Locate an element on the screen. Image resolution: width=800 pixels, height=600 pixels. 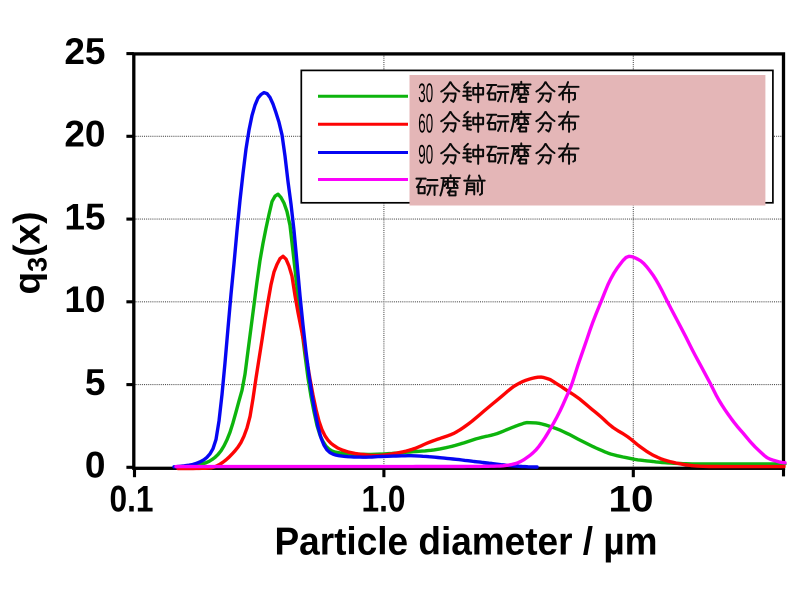
svg-text: q3(x) is located at coordinates (30, 253).